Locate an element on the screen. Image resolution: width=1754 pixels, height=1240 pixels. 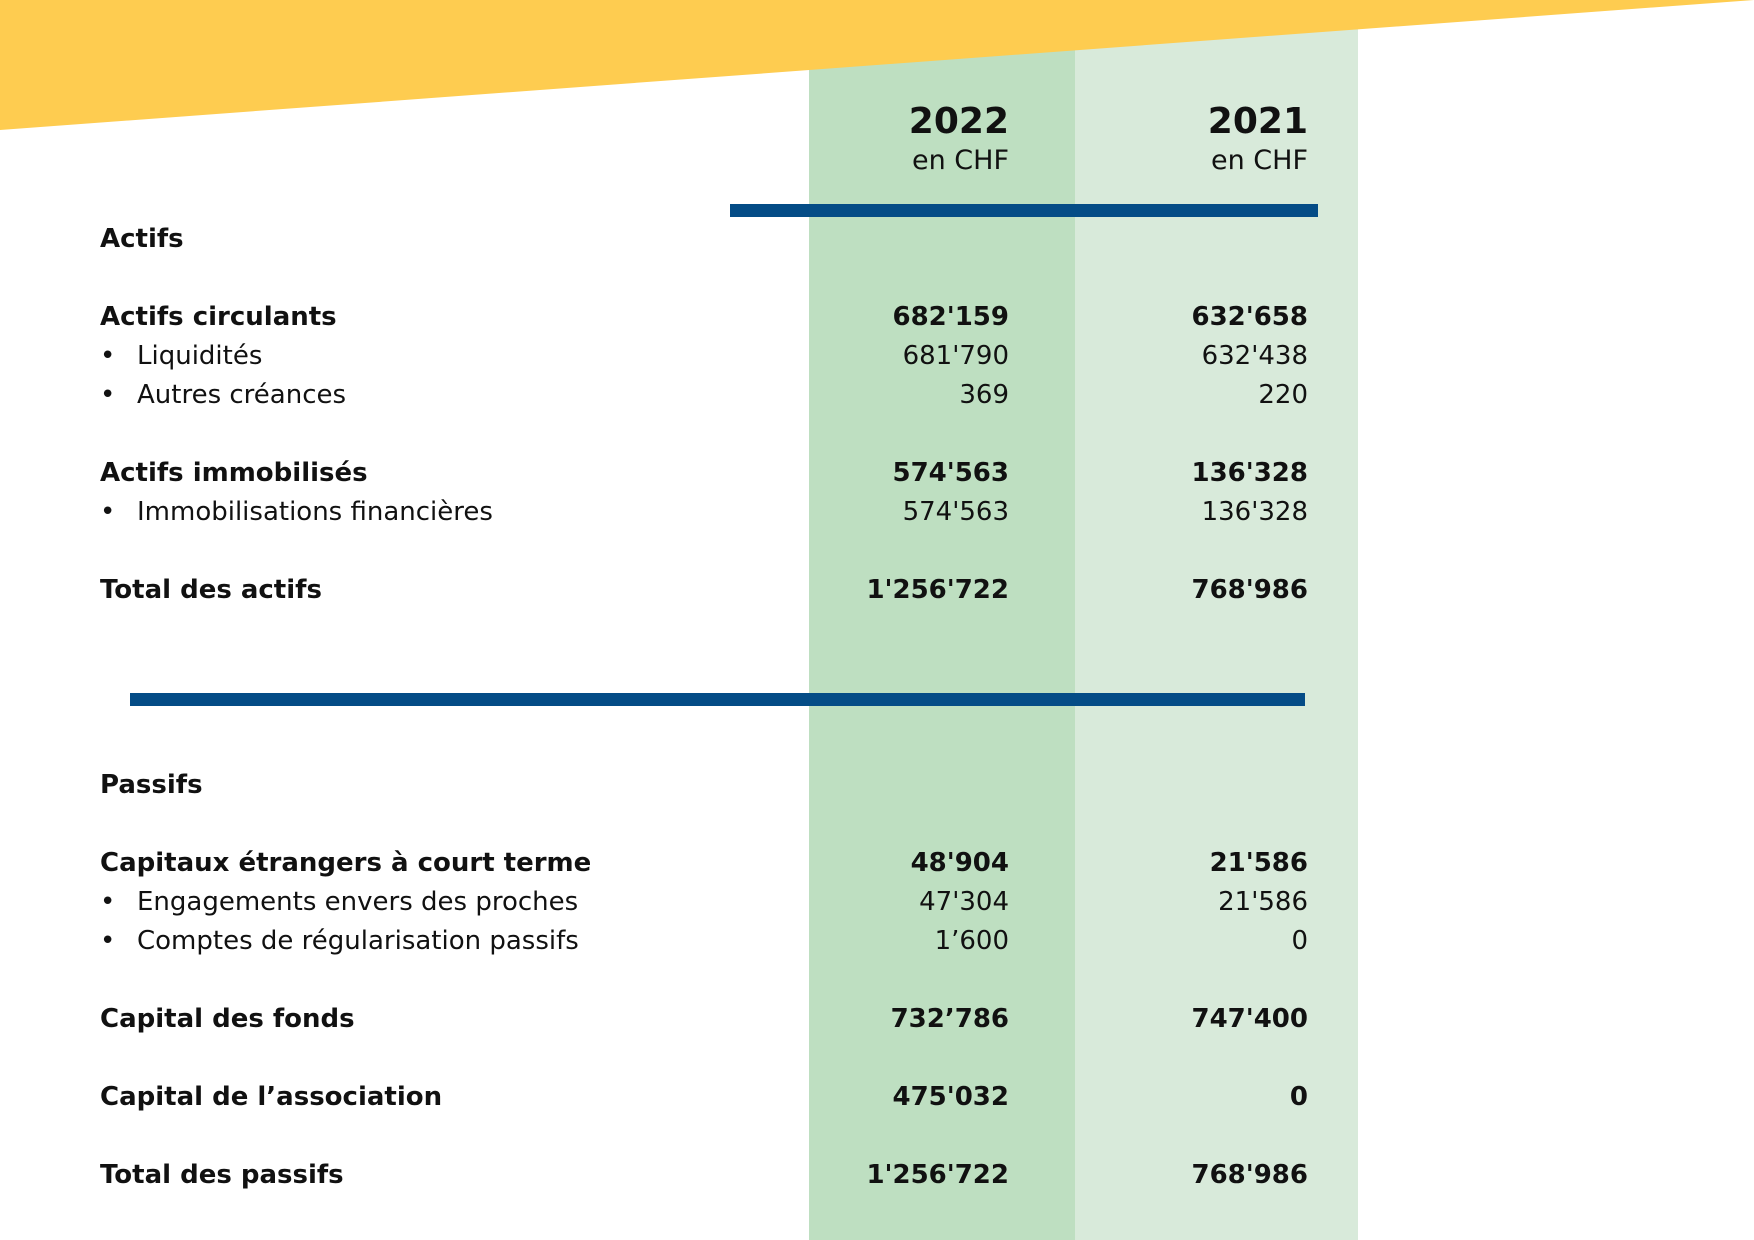
row-label: Actifs circulants is located at coordinates (218, 317).